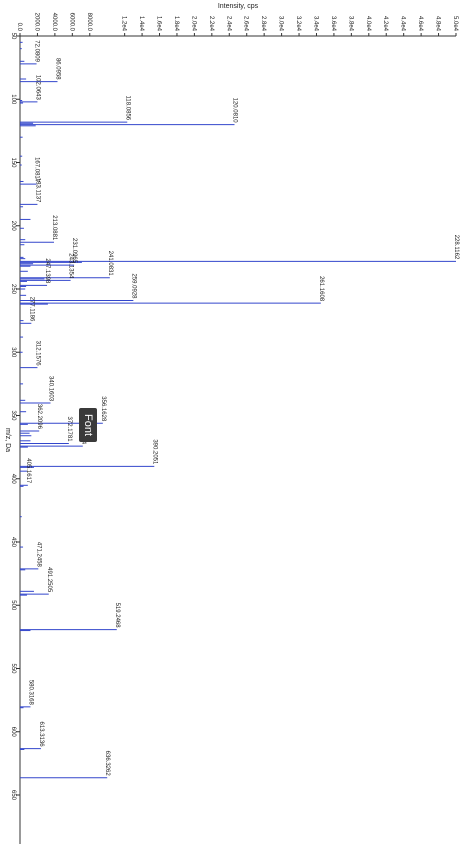 The image size is (474, 844). What do you see at coordinates (193, 24) in the screenshot?
I see `intensity-tick-label: 2.0e4` at bounding box center [193, 24].